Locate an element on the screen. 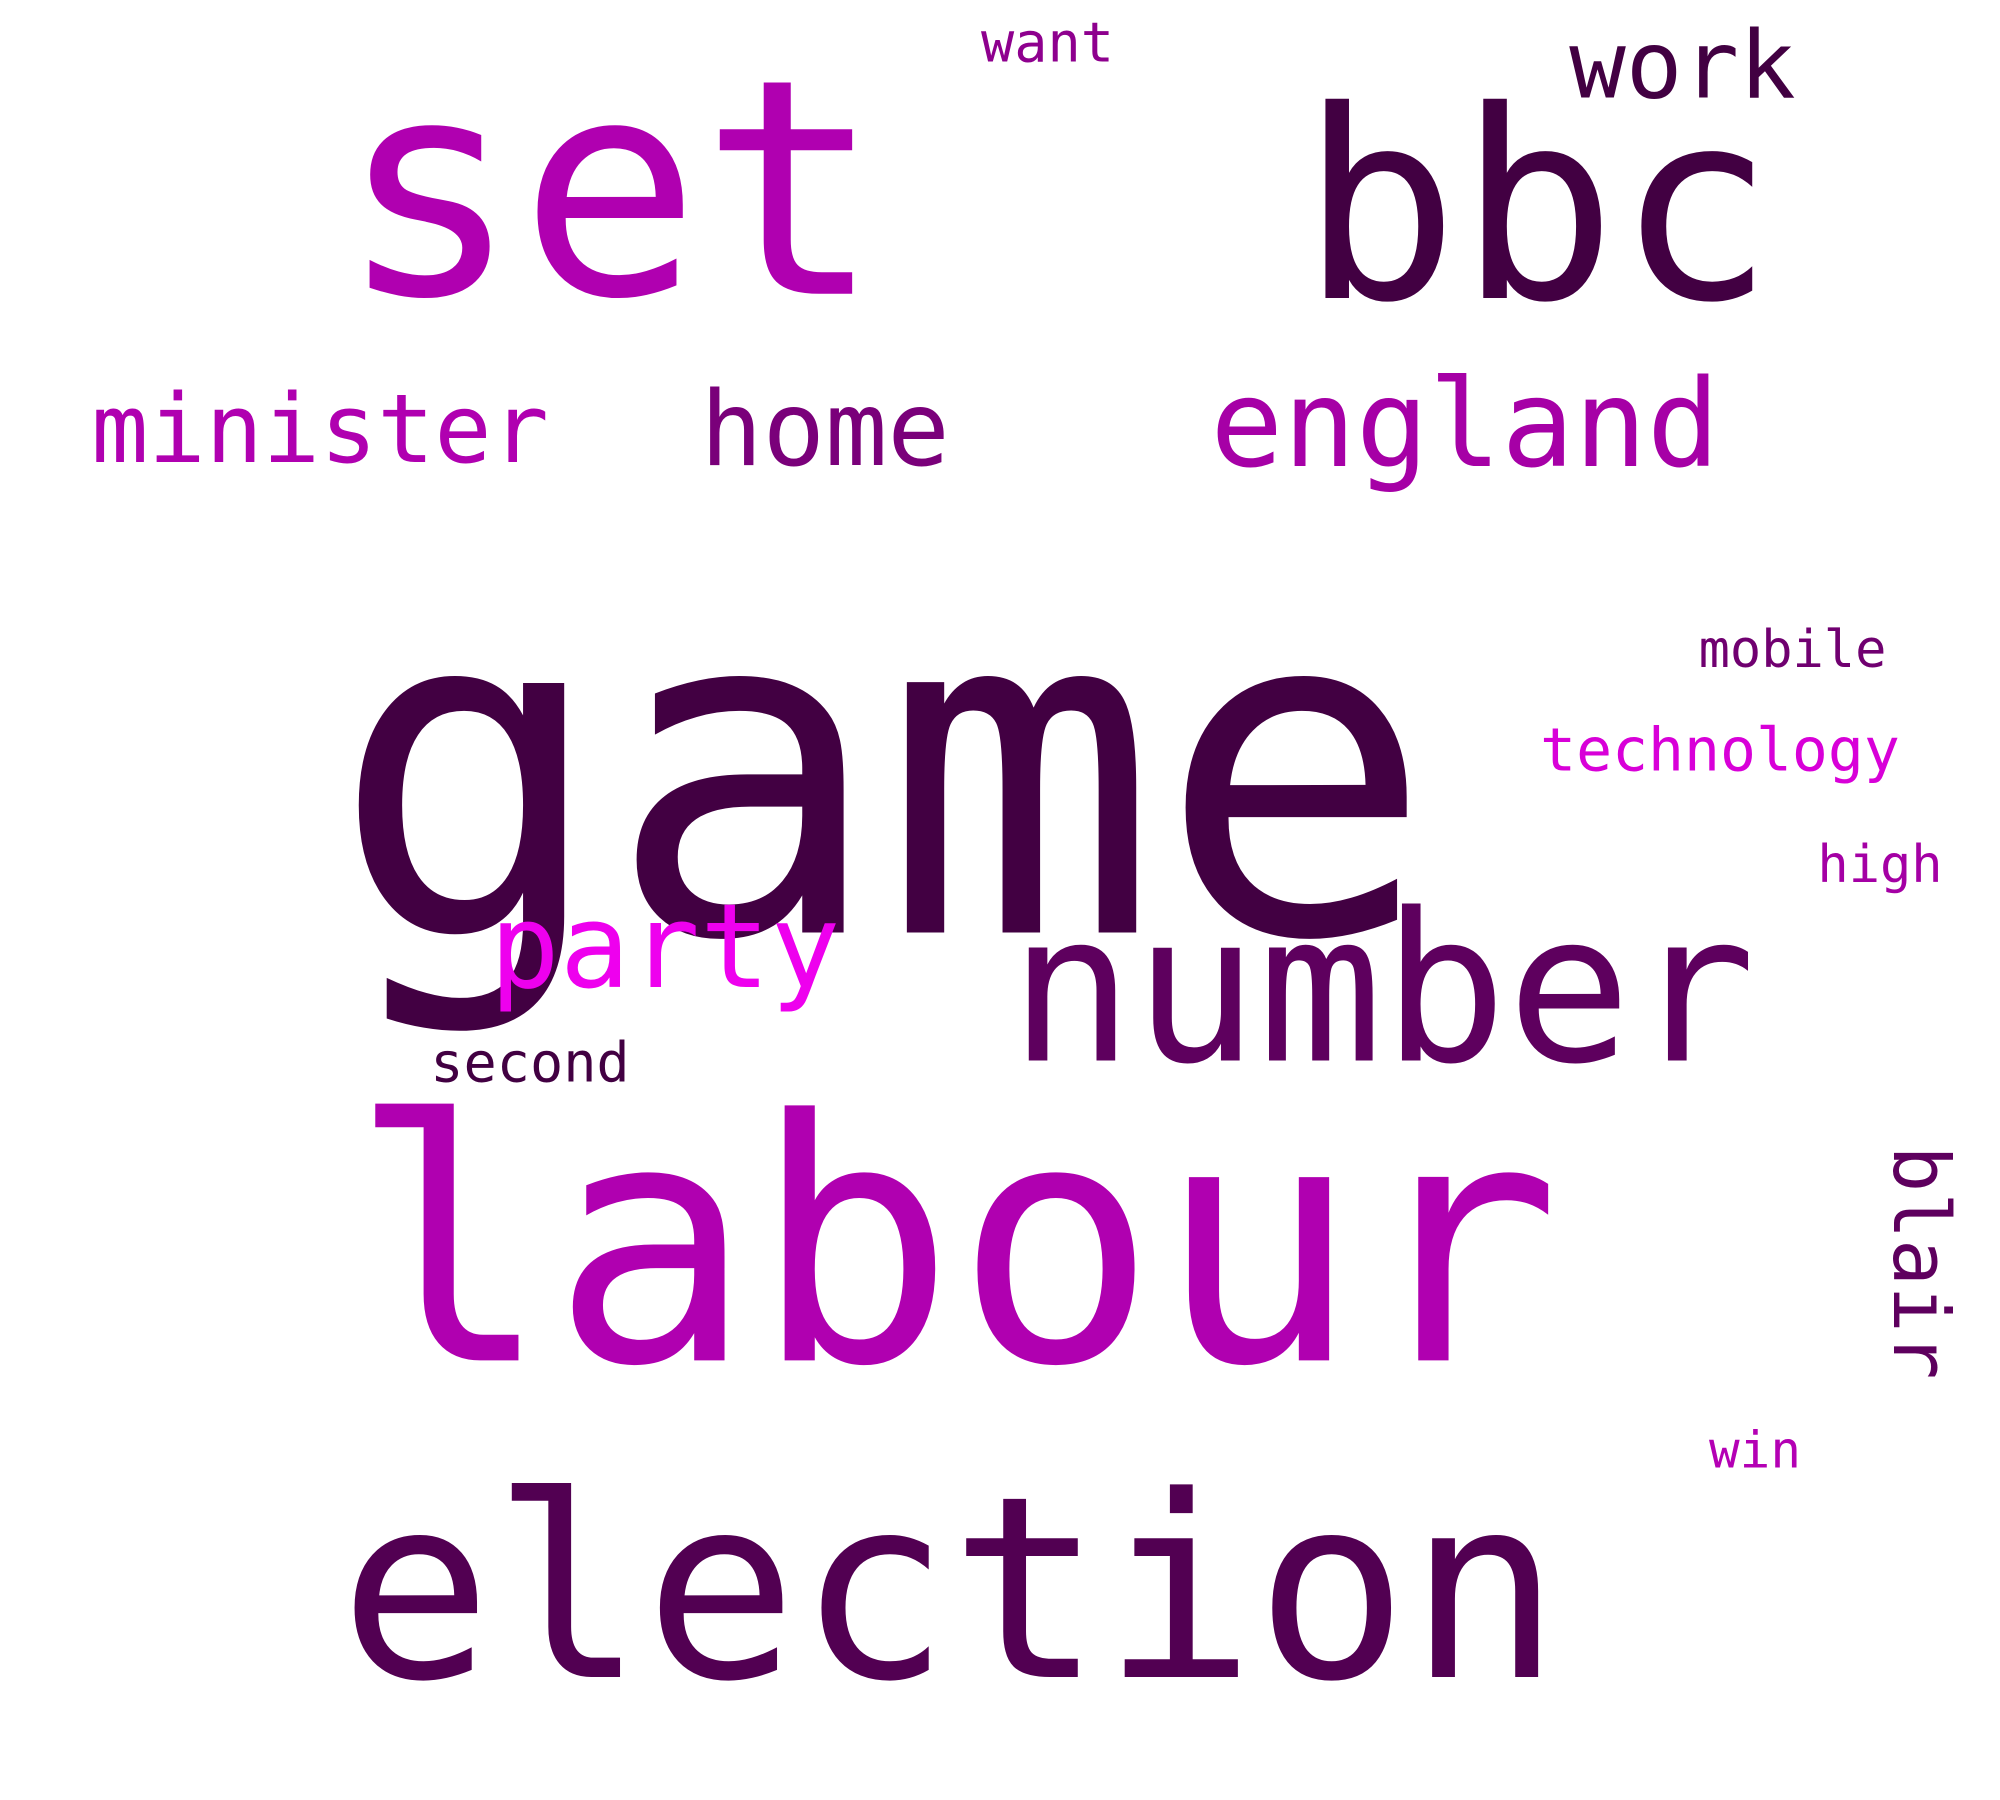  word-bbc: bbc is located at coordinates (1538, 207).